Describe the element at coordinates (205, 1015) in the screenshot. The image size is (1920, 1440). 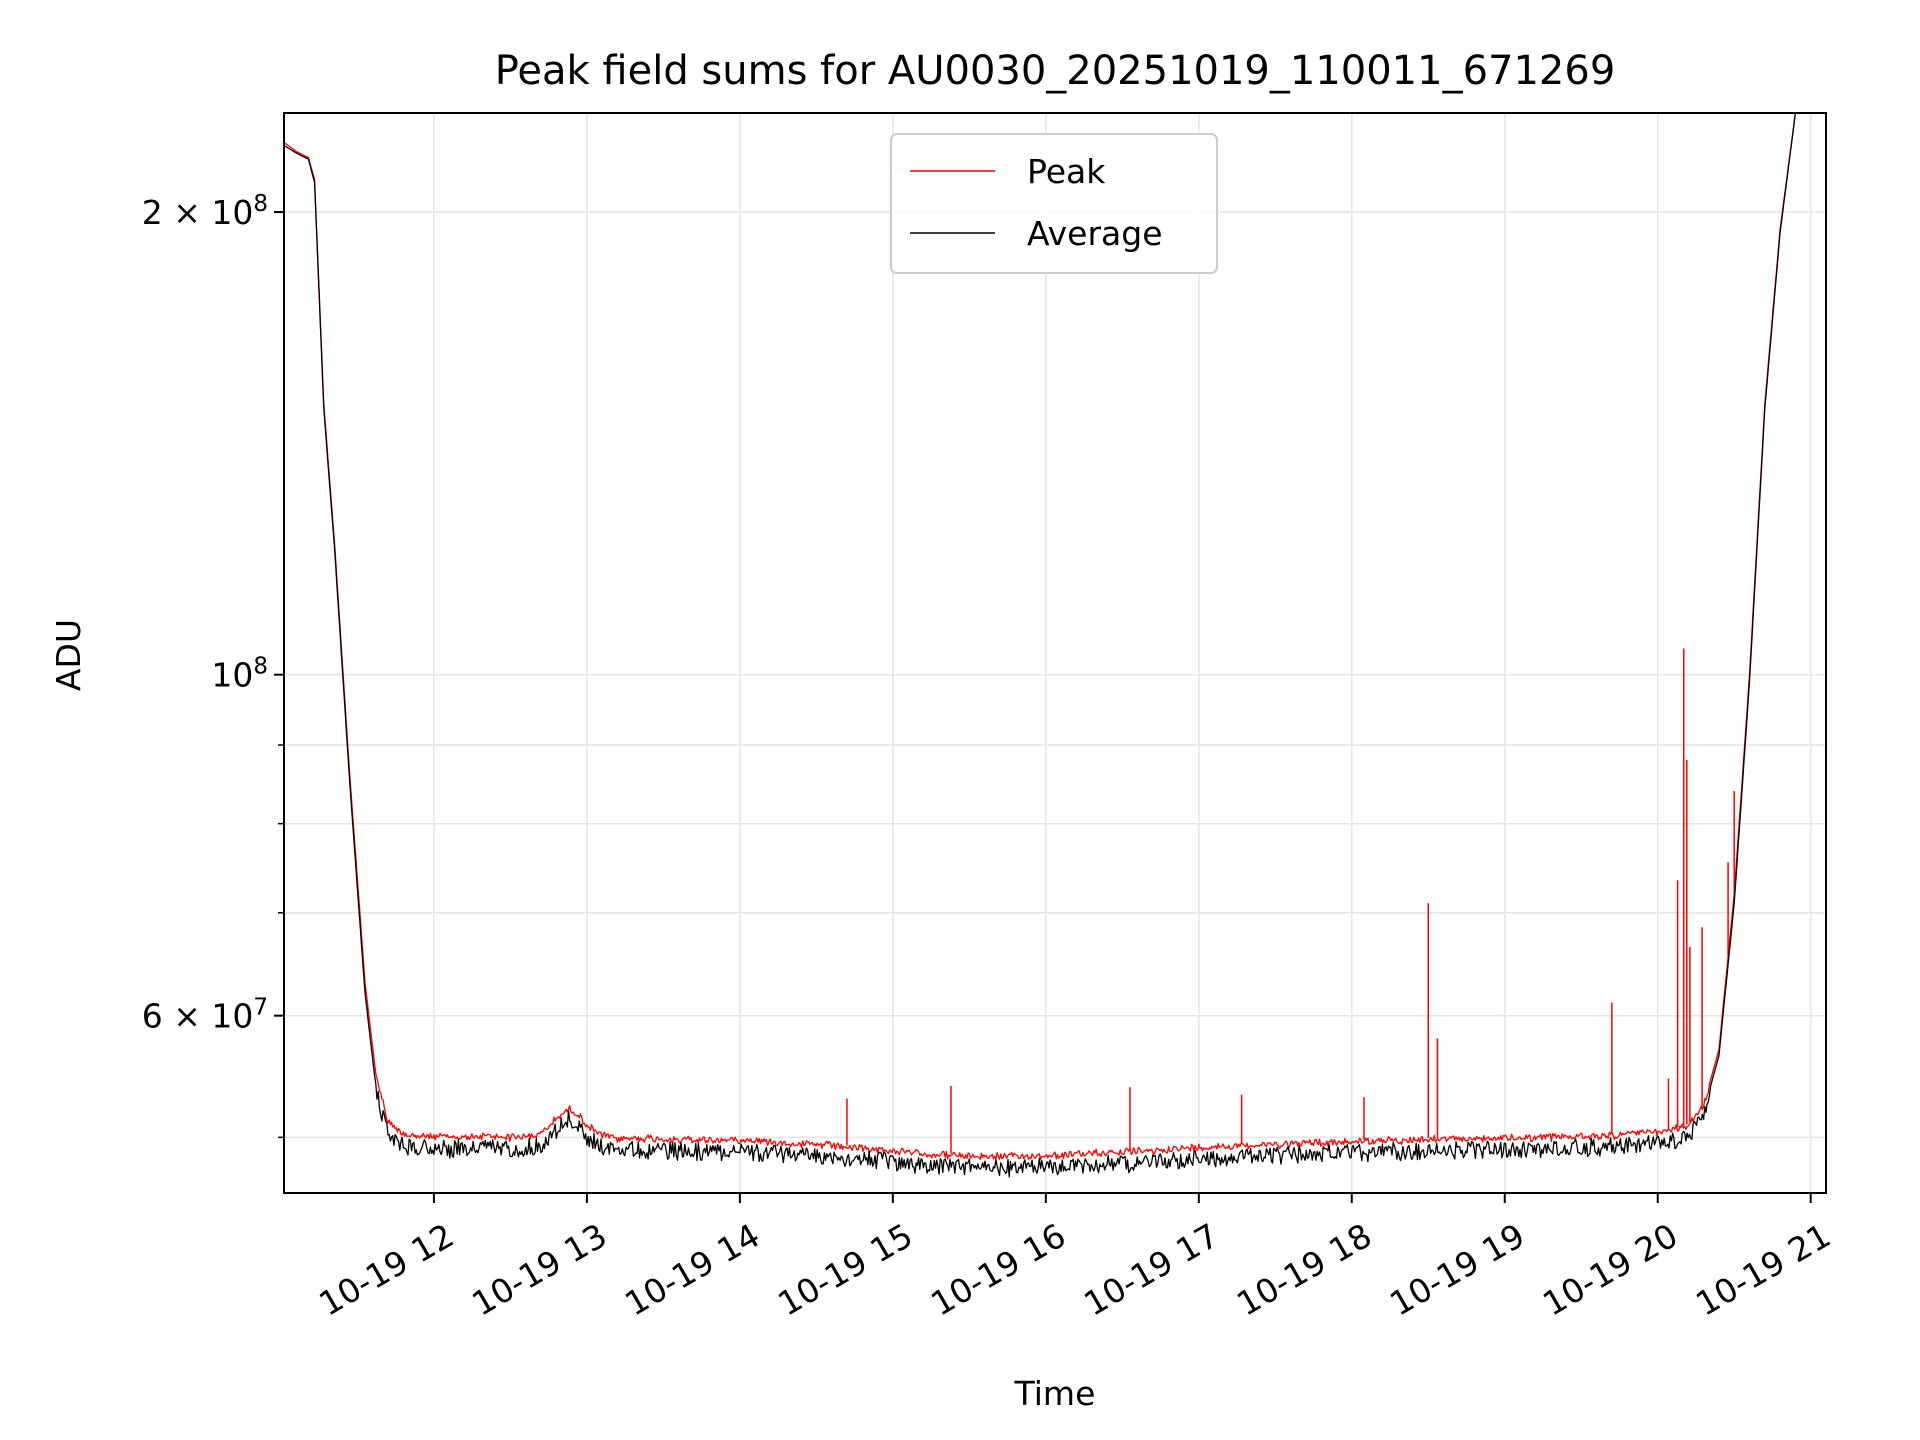
I see `y-tick-label: 6 × 107` at that location.